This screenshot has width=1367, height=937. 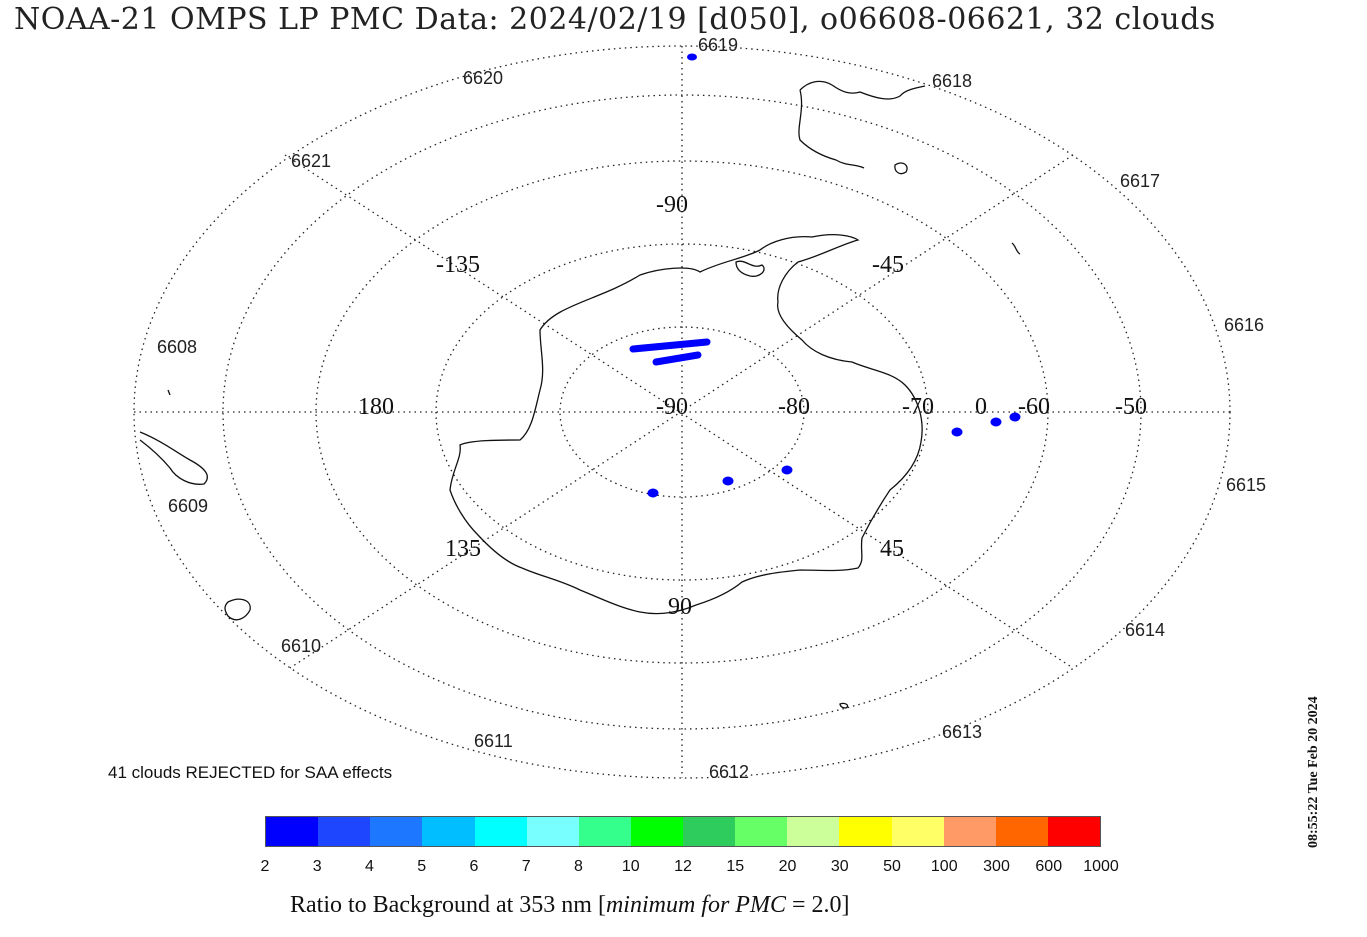 What do you see at coordinates (787, 866) in the screenshot?
I see `colorbar-tick-label: 20` at bounding box center [787, 866].